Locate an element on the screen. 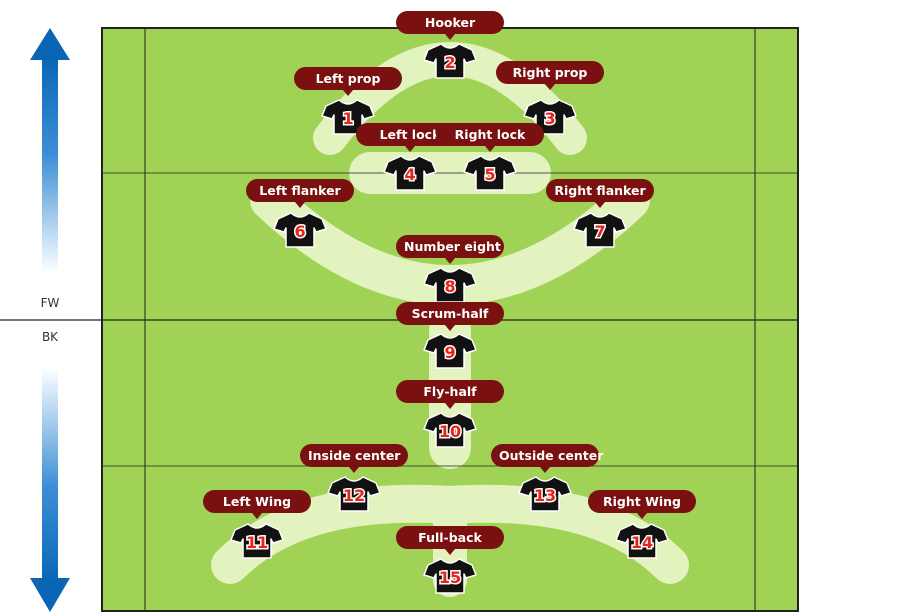 The height and width of the screenshot is (613, 900). position-label-10: Fly-half is located at coordinates (450, 394).